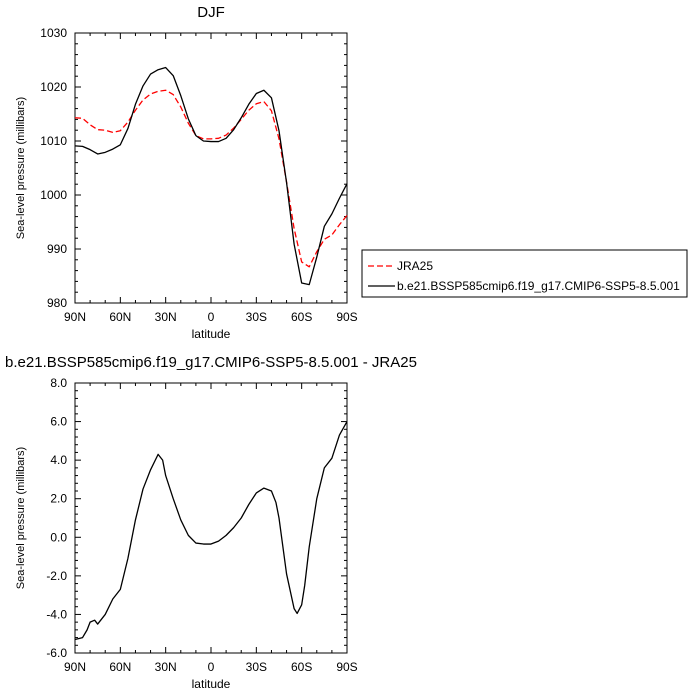 The image size is (700, 700). What do you see at coordinates (58, 460) in the screenshot?
I see `y-tick-label: 4.0` at bounding box center [58, 460].